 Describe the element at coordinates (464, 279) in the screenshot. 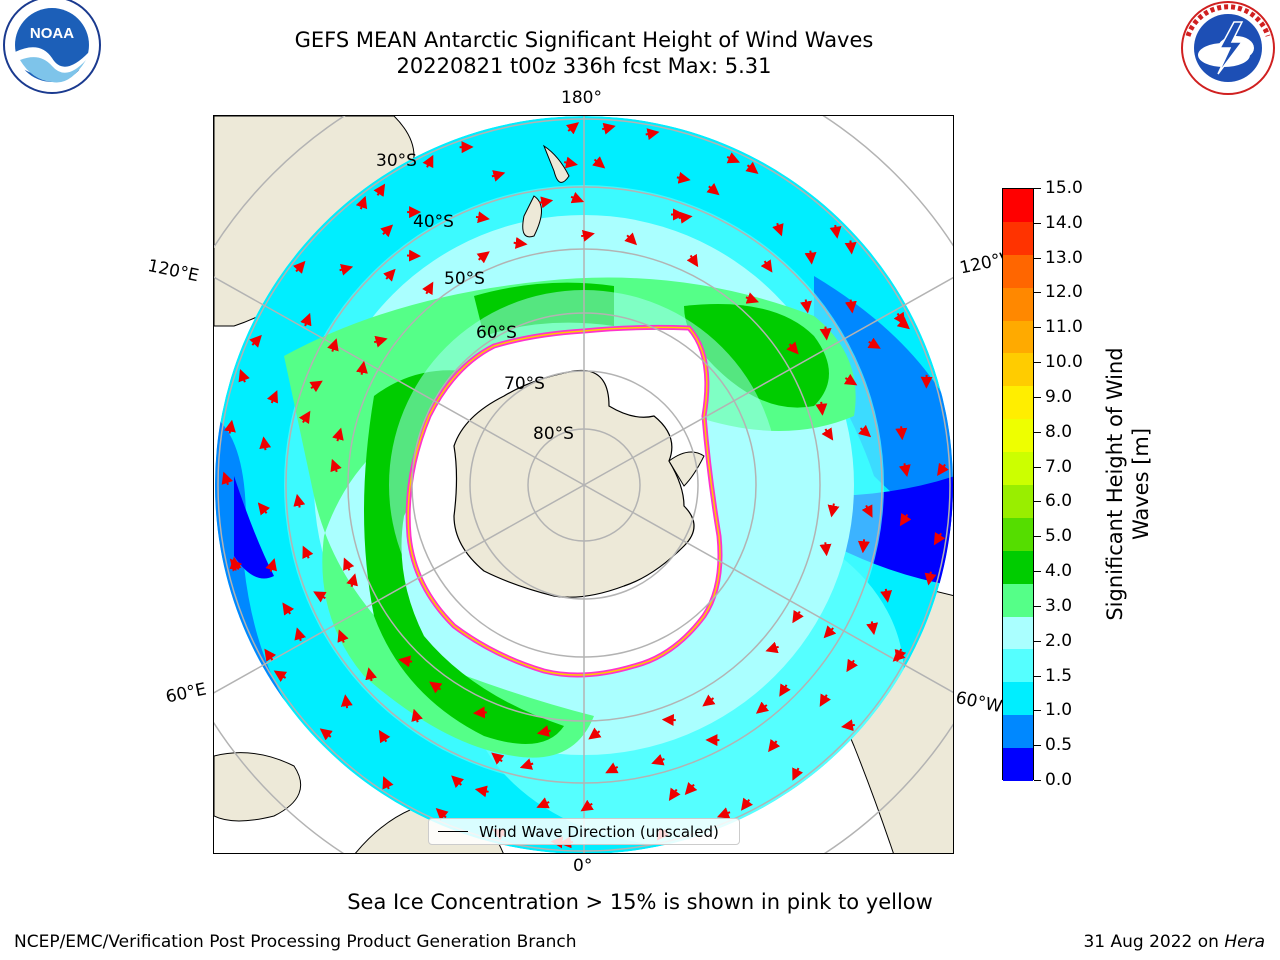

I see `lat-label-50s: 50°S` at that location.